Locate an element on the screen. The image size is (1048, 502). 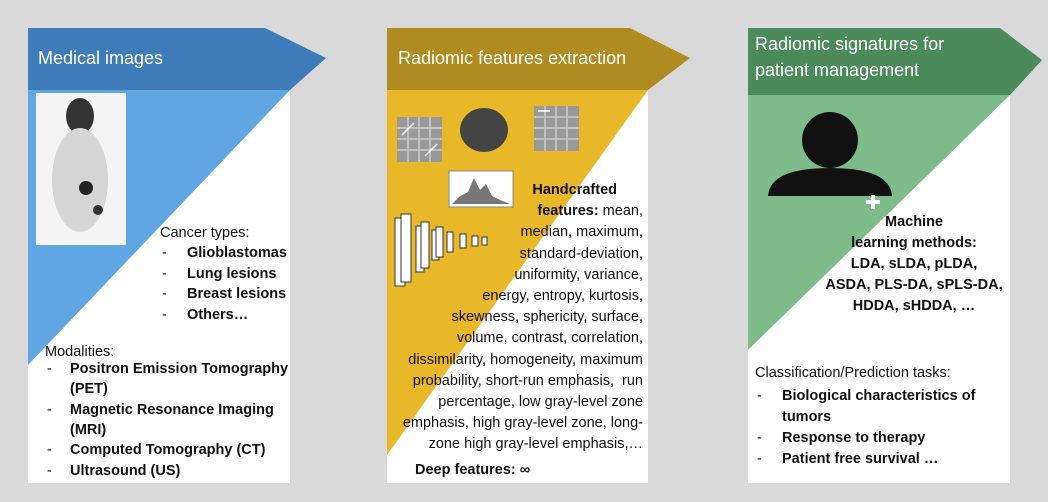
list-item: Lung lesions is located at coordinates (232, 273).